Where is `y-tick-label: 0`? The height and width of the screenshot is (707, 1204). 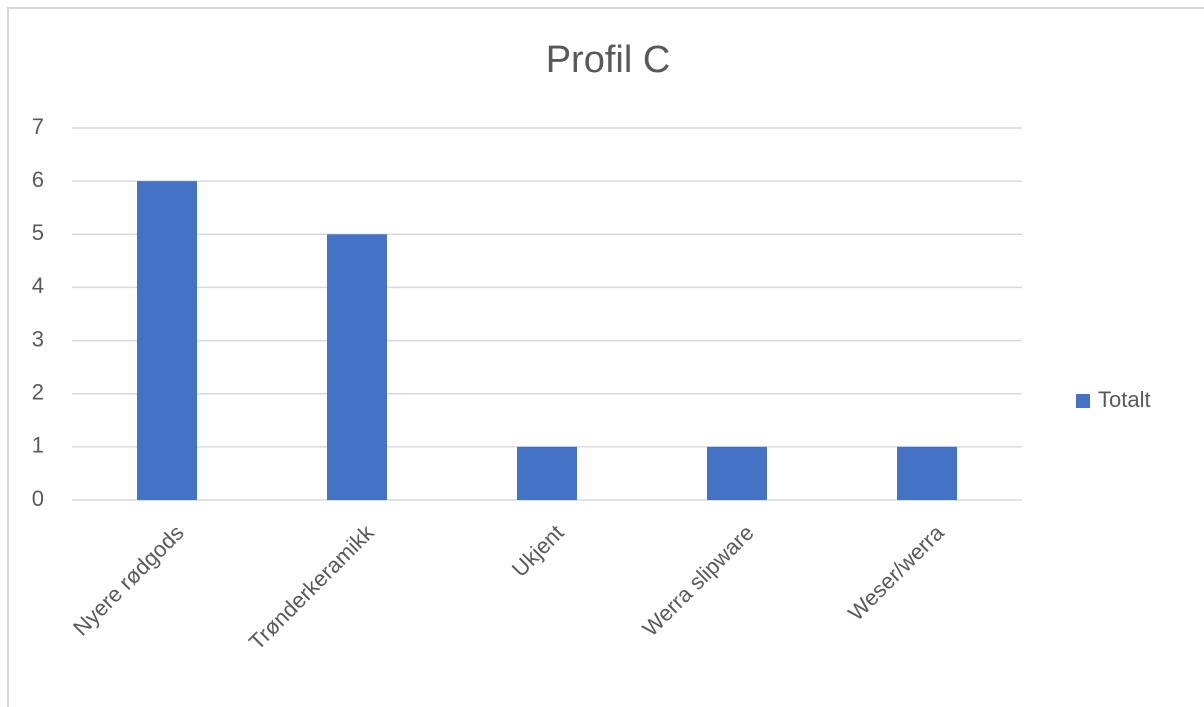
y-tick-label: 0 is located at coordinates (38, 498).